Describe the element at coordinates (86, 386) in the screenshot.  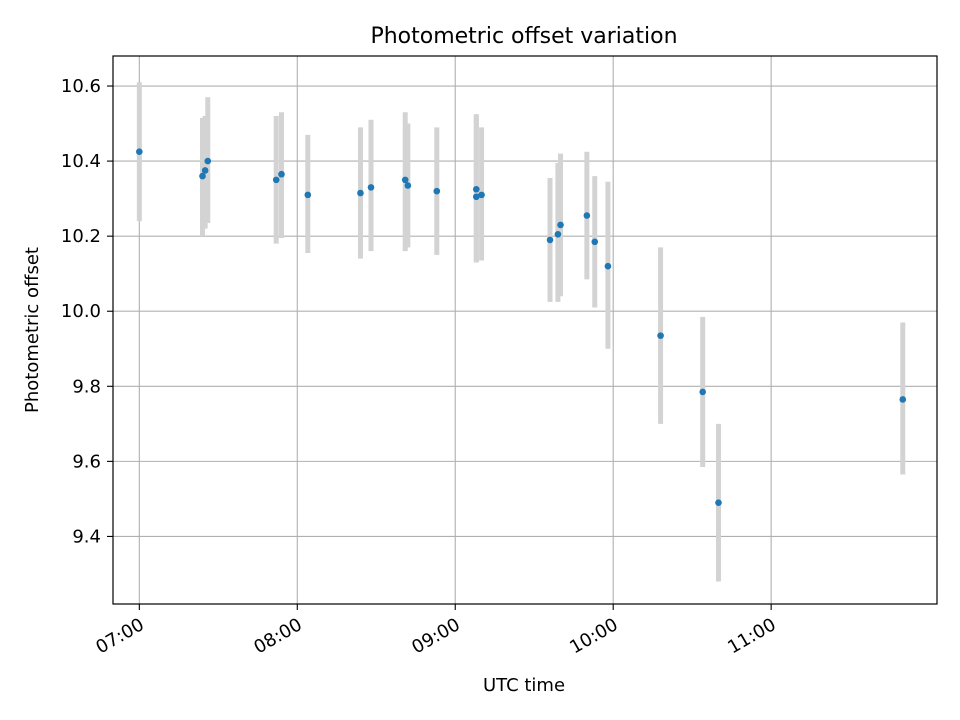
I see `y-tick-label: 9.8` at that location.